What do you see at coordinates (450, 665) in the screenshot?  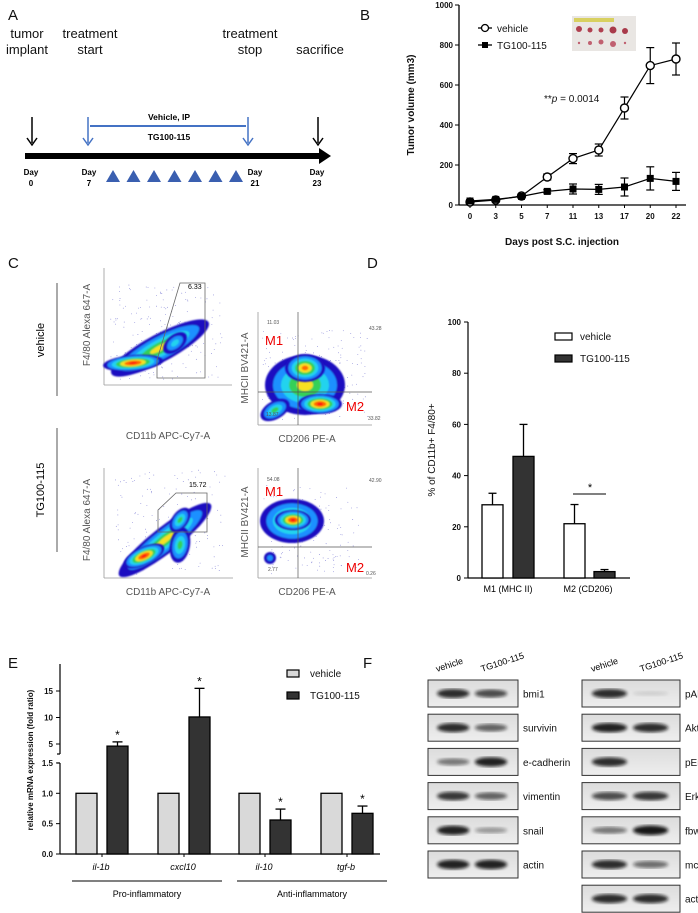 I see `lane-label: vehicle` at bounding box center [450, 665].